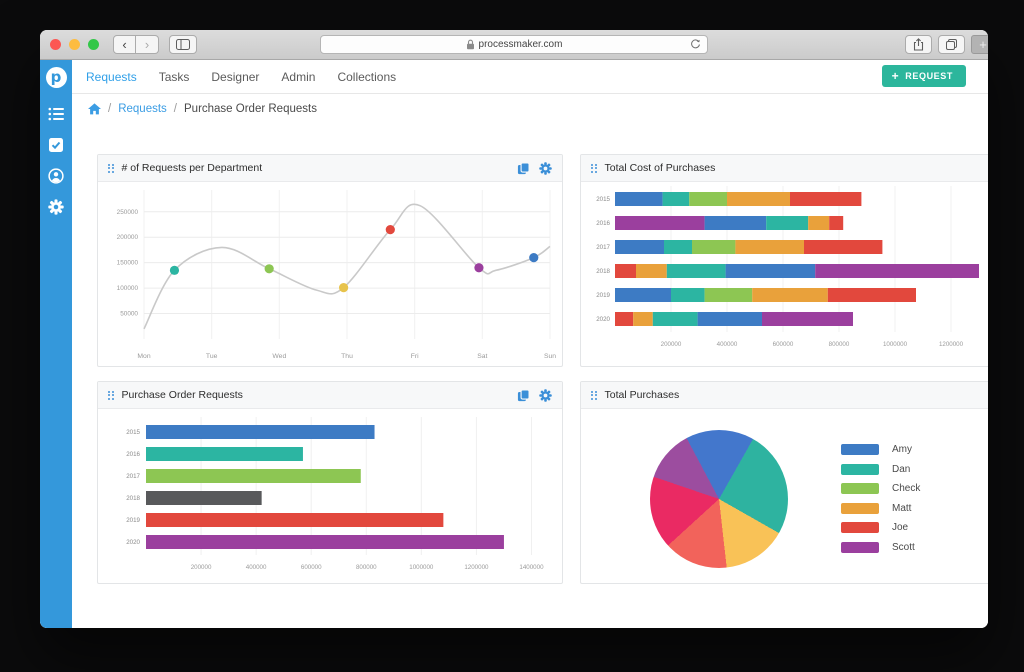  I want to click on panel-title: # of Requests per Department, so click(192, 168).